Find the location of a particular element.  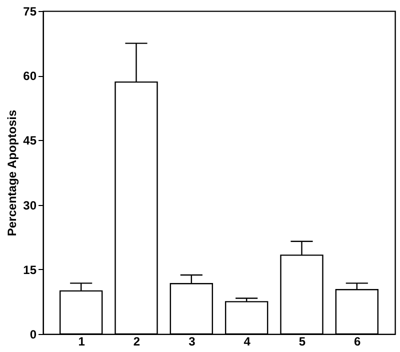

y-tick-label: 15 is located at coordinates (30, 269).